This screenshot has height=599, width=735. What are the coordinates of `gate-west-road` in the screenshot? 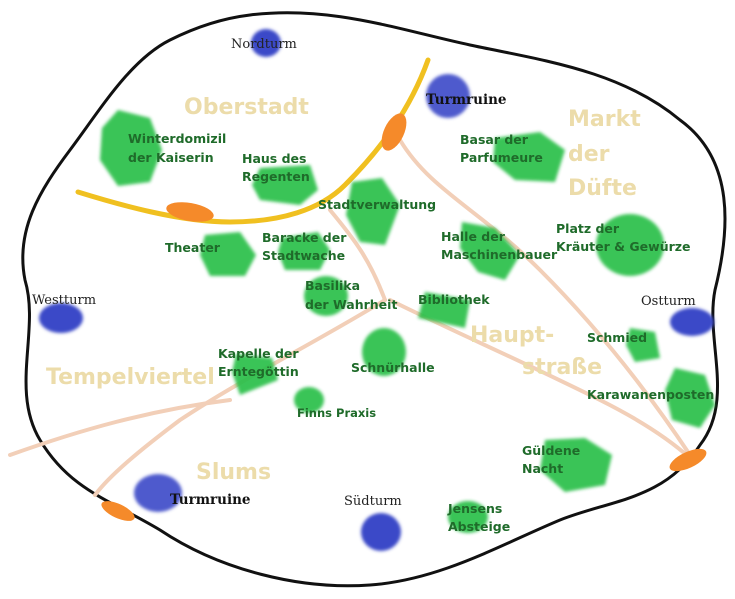 It's located at (190, 212).